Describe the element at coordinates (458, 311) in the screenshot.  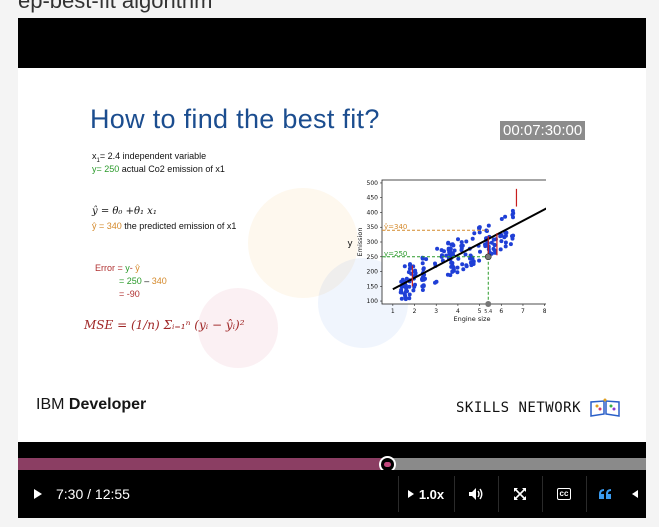
I see `x-tick-label: 4` at that location.